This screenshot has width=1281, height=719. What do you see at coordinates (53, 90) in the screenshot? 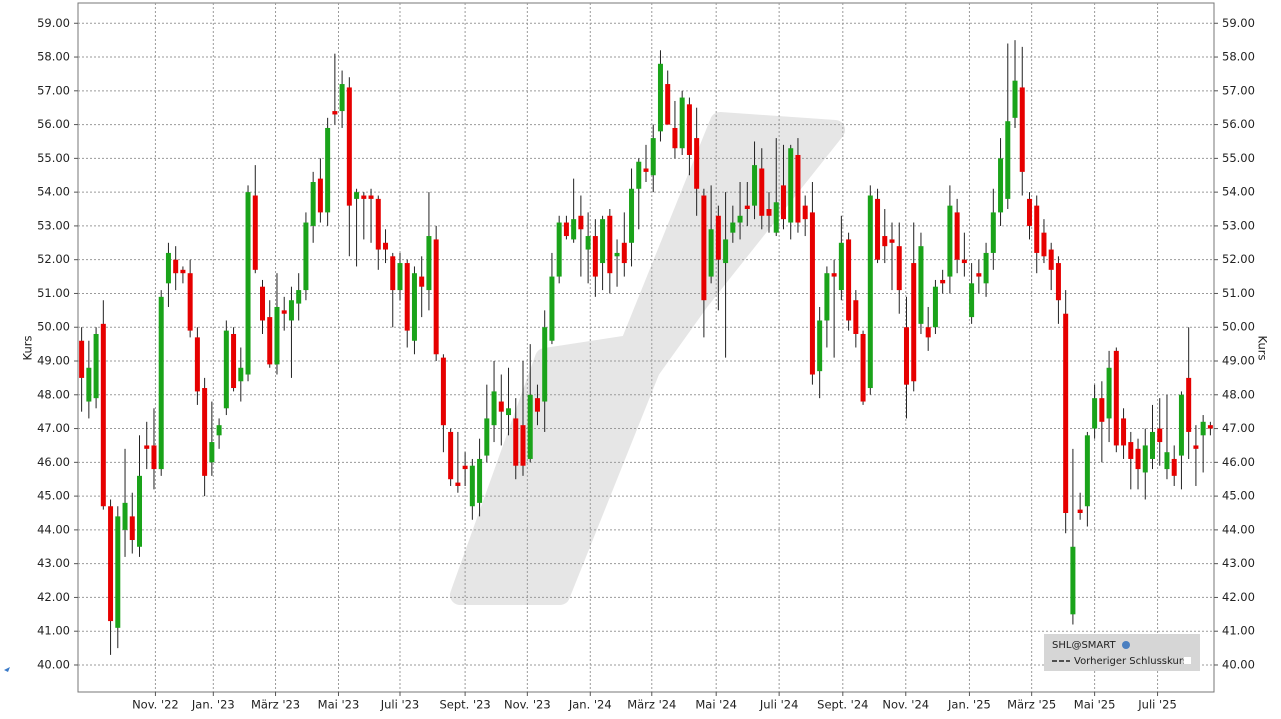
I see `y-tick-label: 57.00` at bounding box center [53, 90].